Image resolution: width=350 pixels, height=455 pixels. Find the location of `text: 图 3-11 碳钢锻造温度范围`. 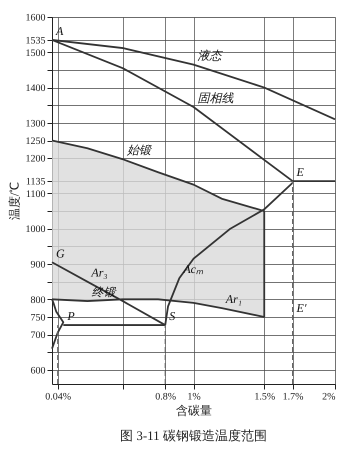

text: 图 3-11 碳钢锻造温度范围 is located at coordinates (193, 435).